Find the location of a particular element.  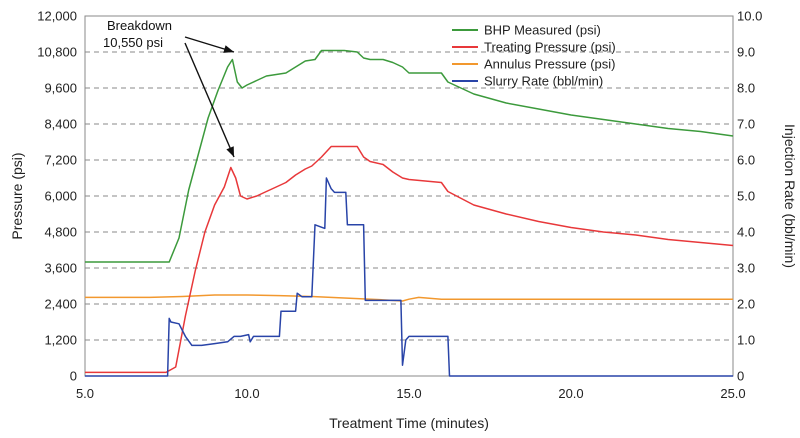

annotation-arrowhead-treating is located at coordinates (230, 151).